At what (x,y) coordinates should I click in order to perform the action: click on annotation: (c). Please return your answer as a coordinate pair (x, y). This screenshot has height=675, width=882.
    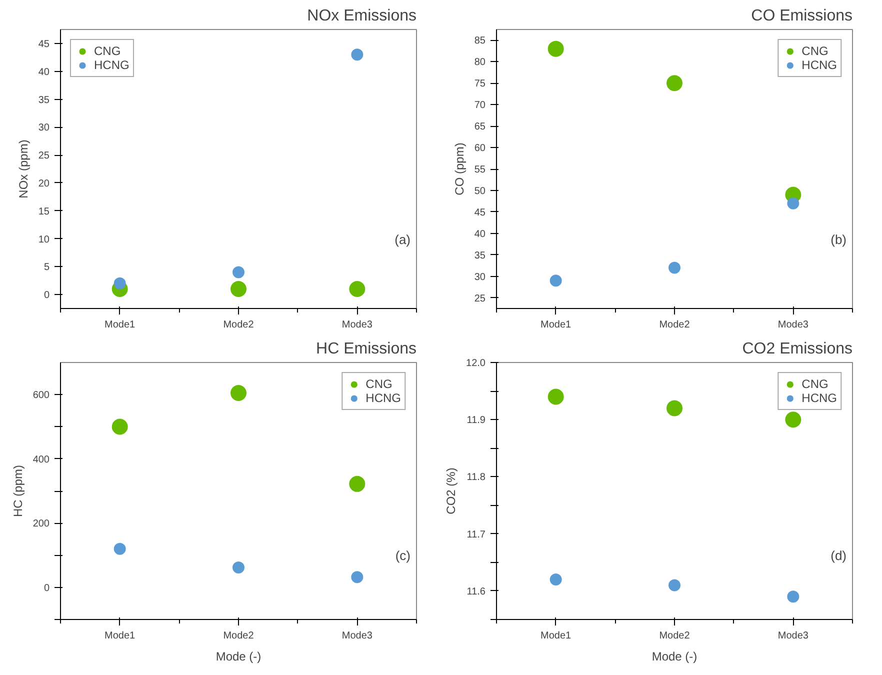
    Looking at the image, I should click on (403, 555).